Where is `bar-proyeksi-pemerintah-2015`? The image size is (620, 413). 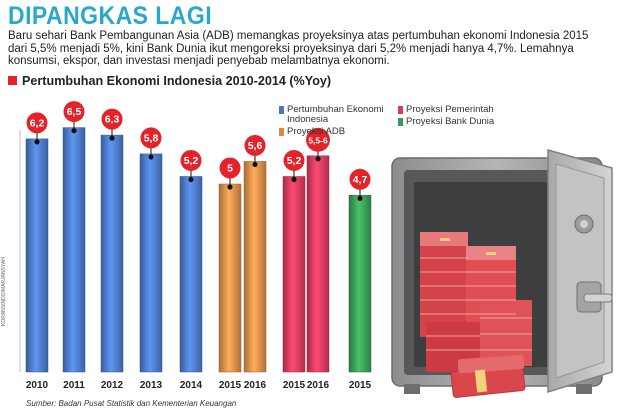
bar-proyeksi-pemerintah-2015 is located at coordinates (294, 274).